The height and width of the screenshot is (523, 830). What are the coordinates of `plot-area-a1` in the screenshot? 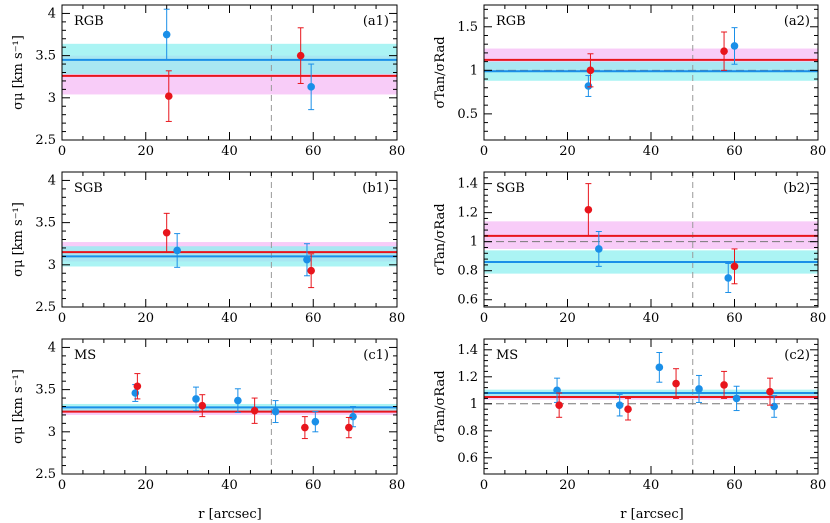 It's located at (229, 72).